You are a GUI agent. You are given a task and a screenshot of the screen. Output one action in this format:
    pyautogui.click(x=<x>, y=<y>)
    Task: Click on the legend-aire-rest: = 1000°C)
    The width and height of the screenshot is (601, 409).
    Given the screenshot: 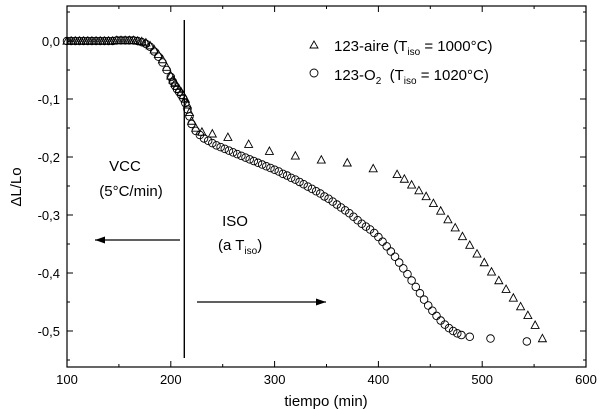 What is the action you would take?
    pyautogui.click(x=456, y=46)
    